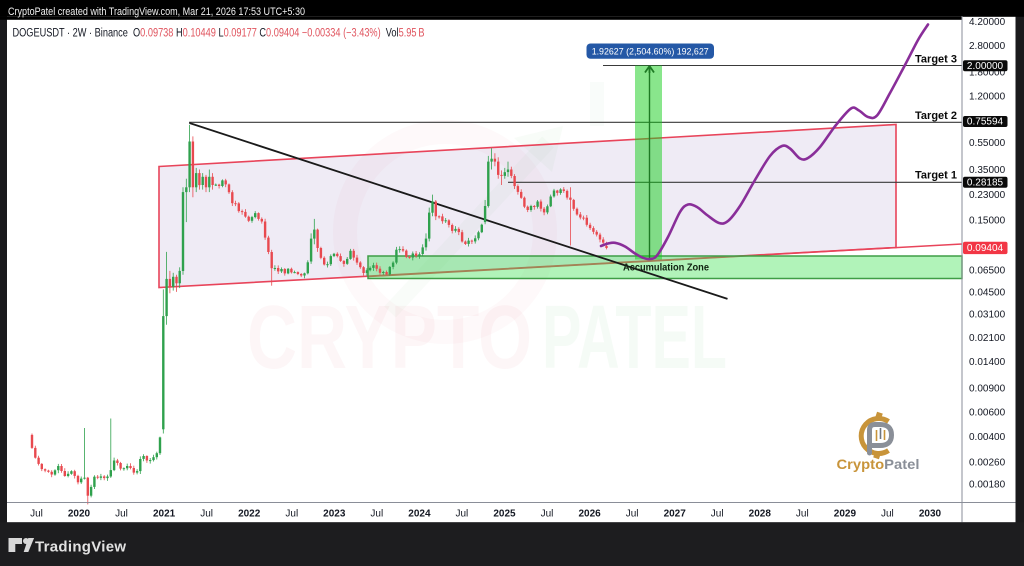 This screenshot has width=1024, height=566. Describe the element at coordinates (389, 338) in the screenshot. I see `svg-text: CRYPTO` at that location.